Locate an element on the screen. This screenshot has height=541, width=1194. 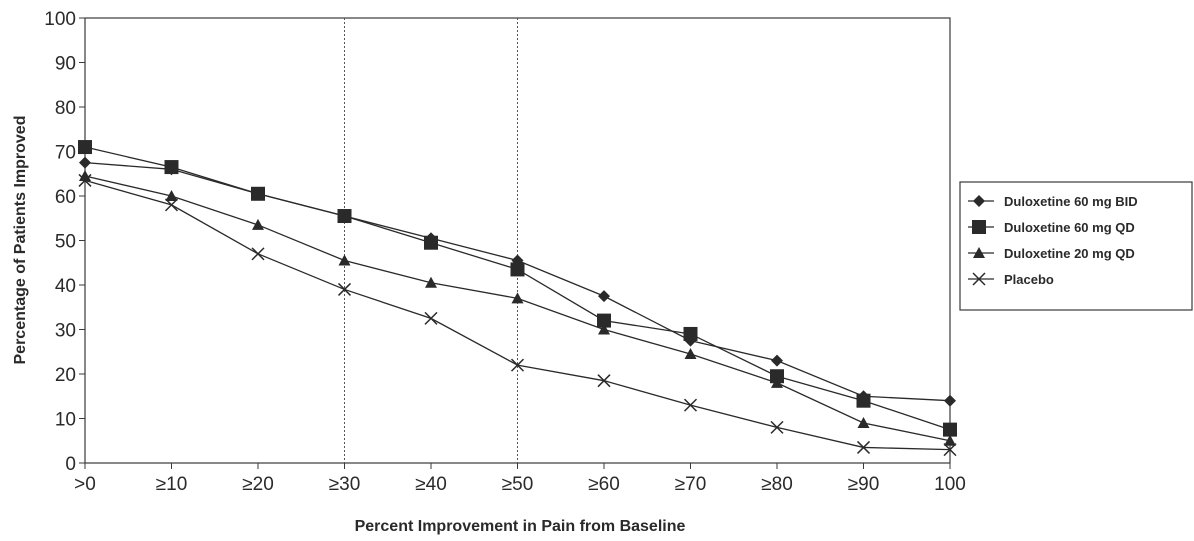
y-axis-title: Percentage of Patients Improved is located at coordinates (20, 240).